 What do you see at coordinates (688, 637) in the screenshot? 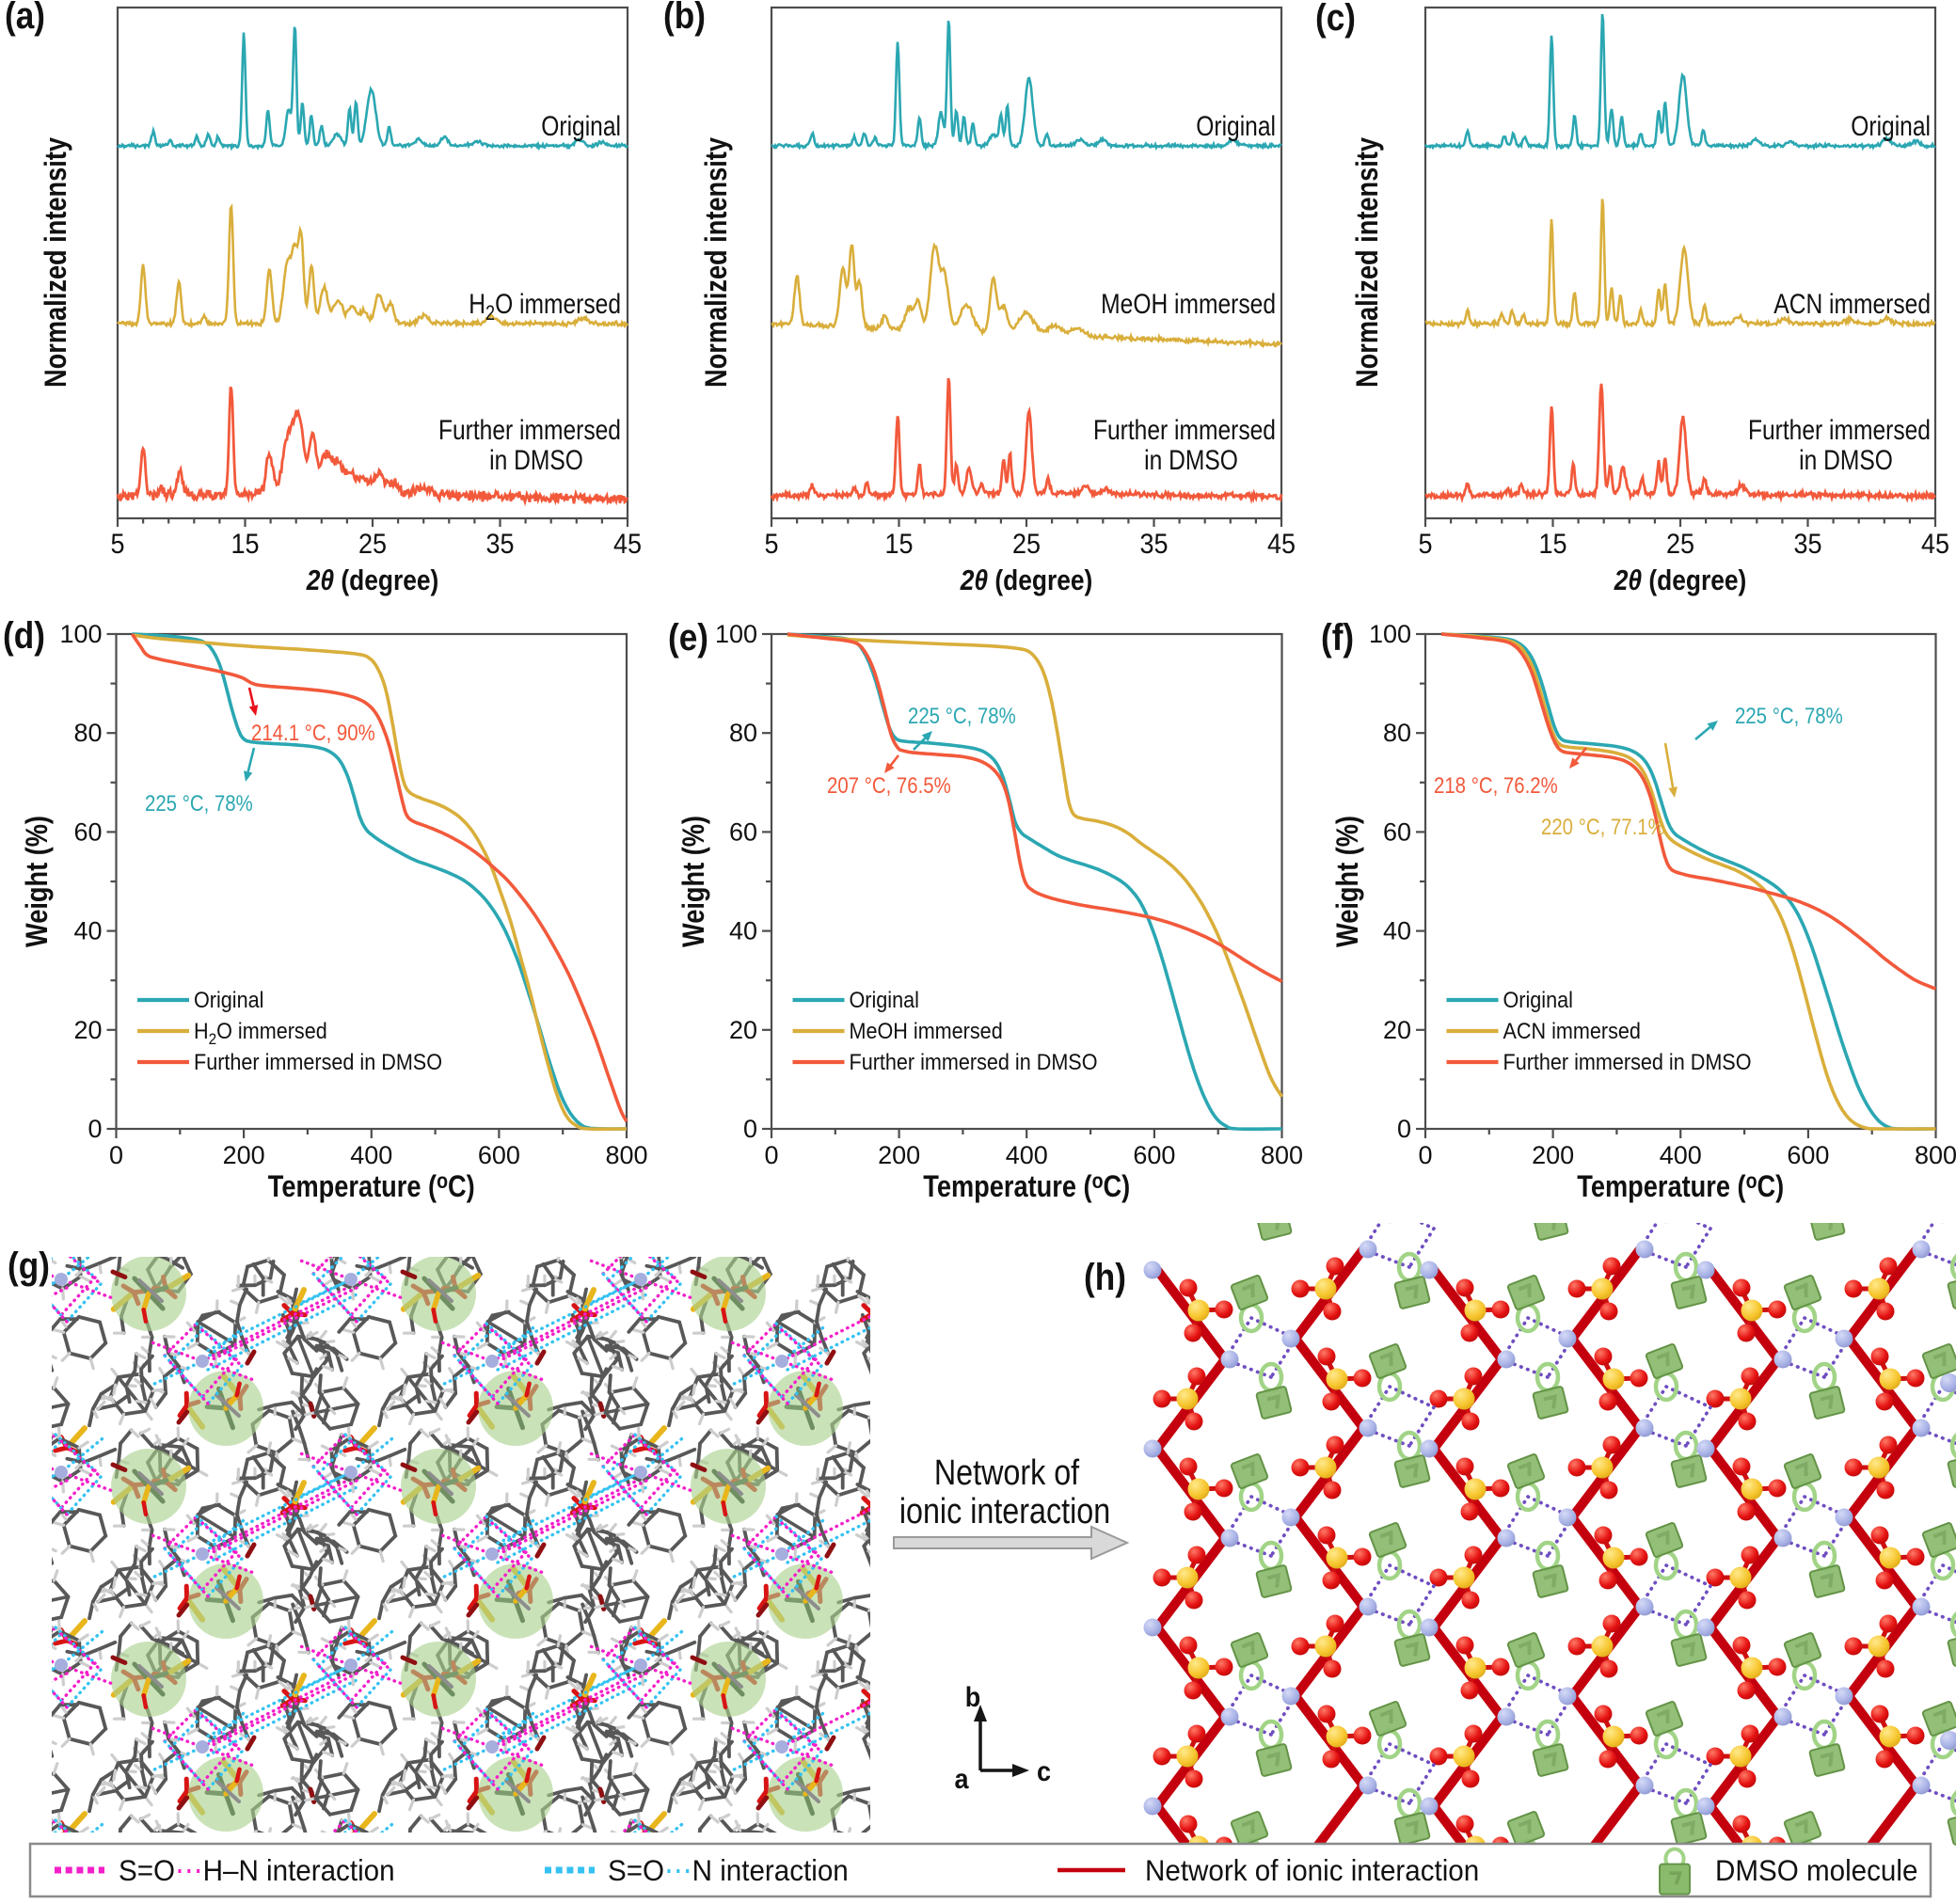
I see `svg-text: (e)` at bounding box center [688, 637].